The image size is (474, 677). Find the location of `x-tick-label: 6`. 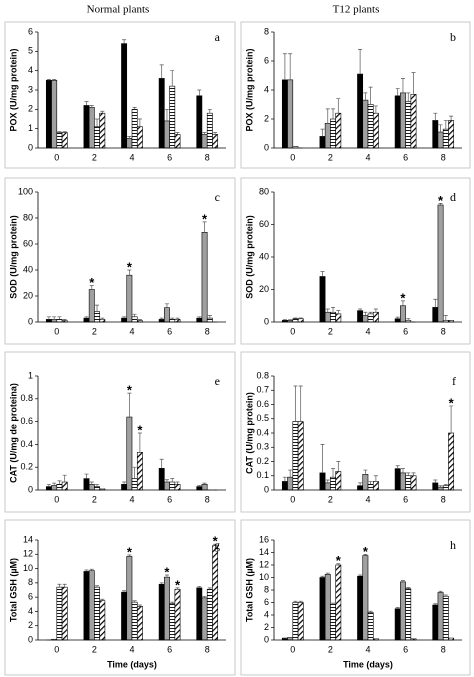

x-tick-label: 6 is located at coordinates (169, 649).